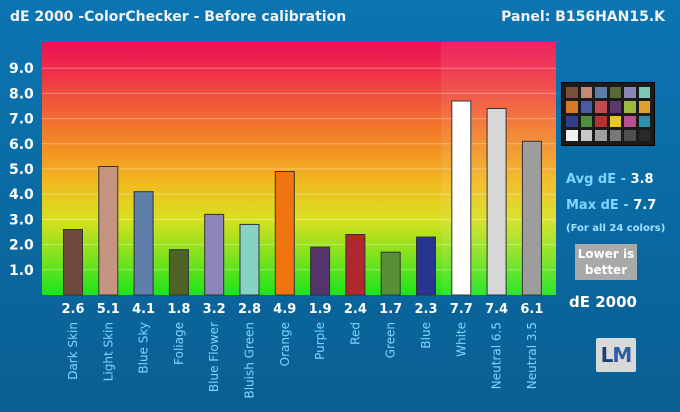  What do you see at coordinates (607, 355) in the screenshot?
I see `logo-letter-l: L` at bounding box center [607, 355].